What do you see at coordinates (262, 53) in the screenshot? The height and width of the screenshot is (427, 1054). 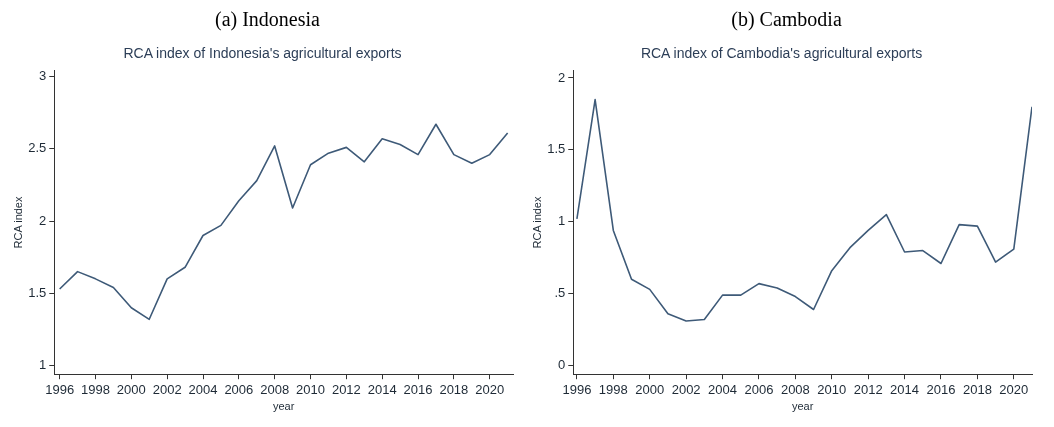 I see `chart-subtitle: RCA index of Indonesia's agricultural exports` at bounding box center [262, 53].